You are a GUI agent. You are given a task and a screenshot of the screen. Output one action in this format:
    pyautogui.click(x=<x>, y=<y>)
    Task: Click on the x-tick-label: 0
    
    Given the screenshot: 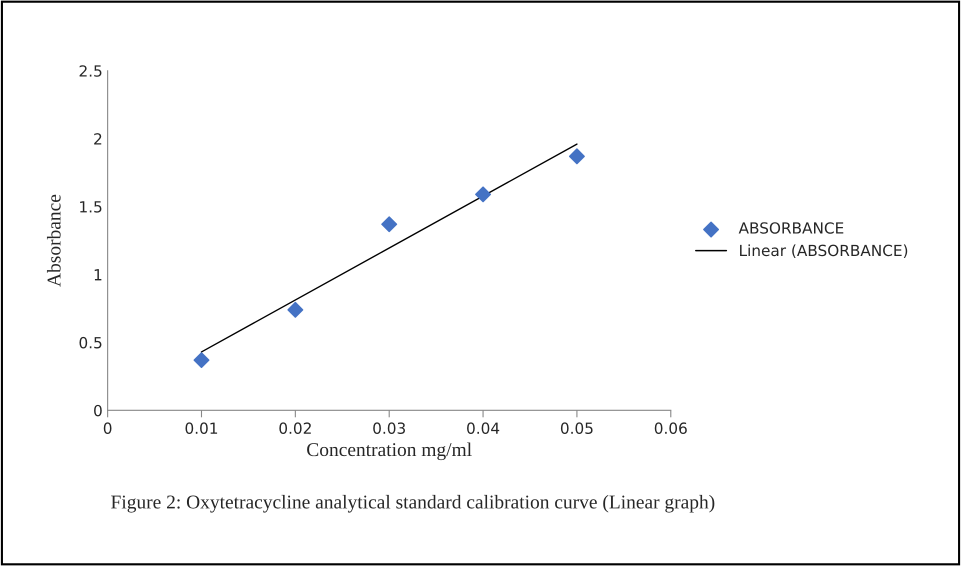 What is the action you would take?
    pyautogui.click(x=108, y=428)
    